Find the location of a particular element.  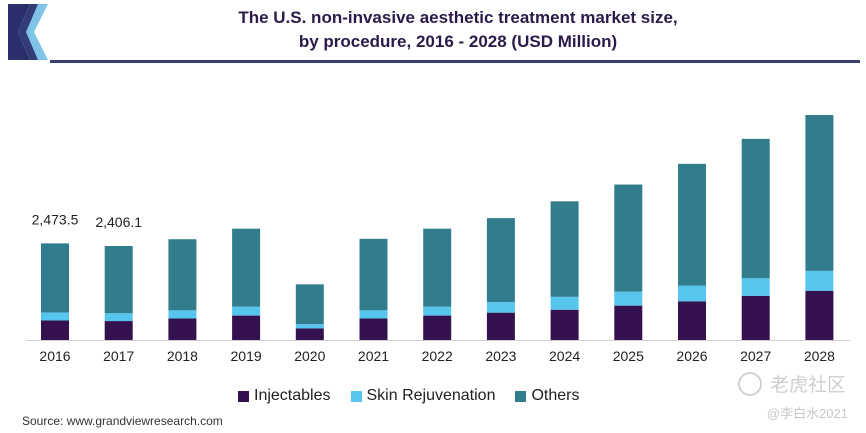

bar-injectables-2023 is located at coordinates (500, 326).